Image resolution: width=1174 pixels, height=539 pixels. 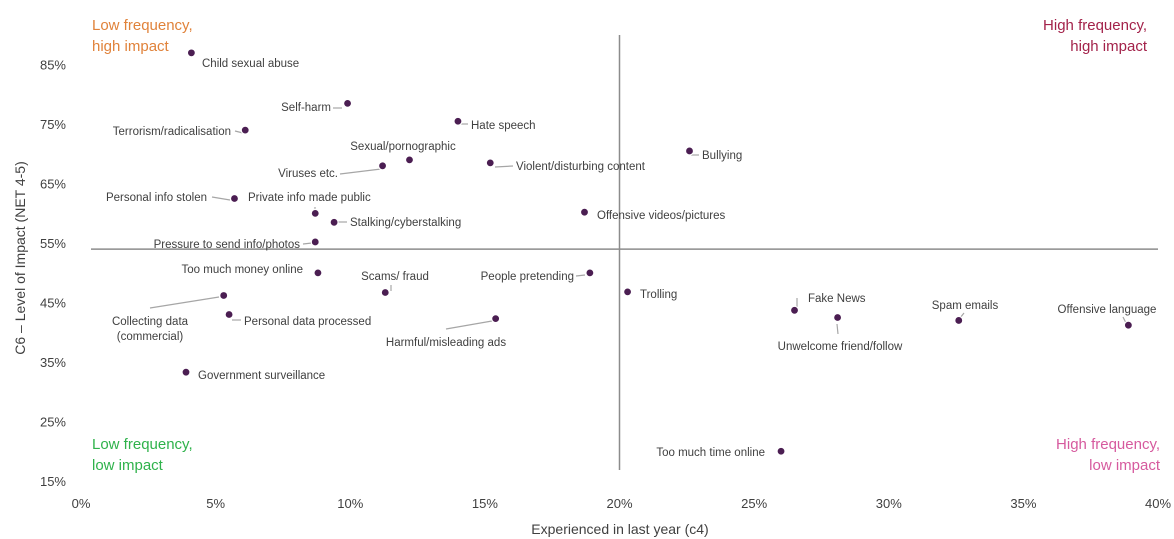 I want to click on y-tick-label: 15%, so click(x=53, y=481).